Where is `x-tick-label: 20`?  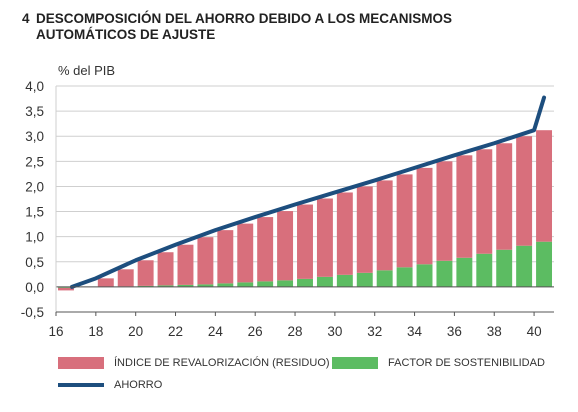 x-tick-label: 20 is located at coordinates (135, 331).